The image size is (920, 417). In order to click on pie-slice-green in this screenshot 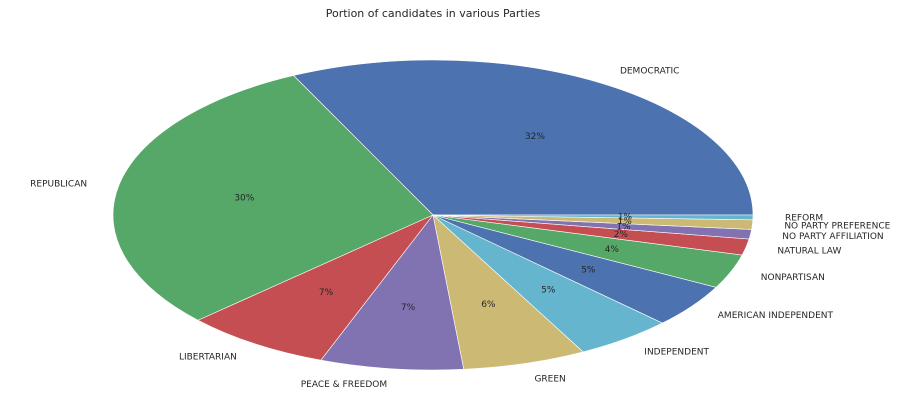, I will do `click(508, 292)`.